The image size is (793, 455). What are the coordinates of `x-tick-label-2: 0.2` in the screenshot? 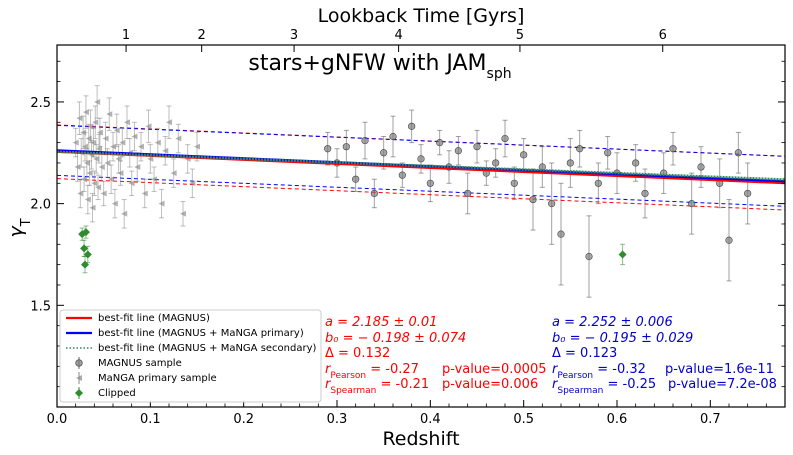 It's located at (243, 419).